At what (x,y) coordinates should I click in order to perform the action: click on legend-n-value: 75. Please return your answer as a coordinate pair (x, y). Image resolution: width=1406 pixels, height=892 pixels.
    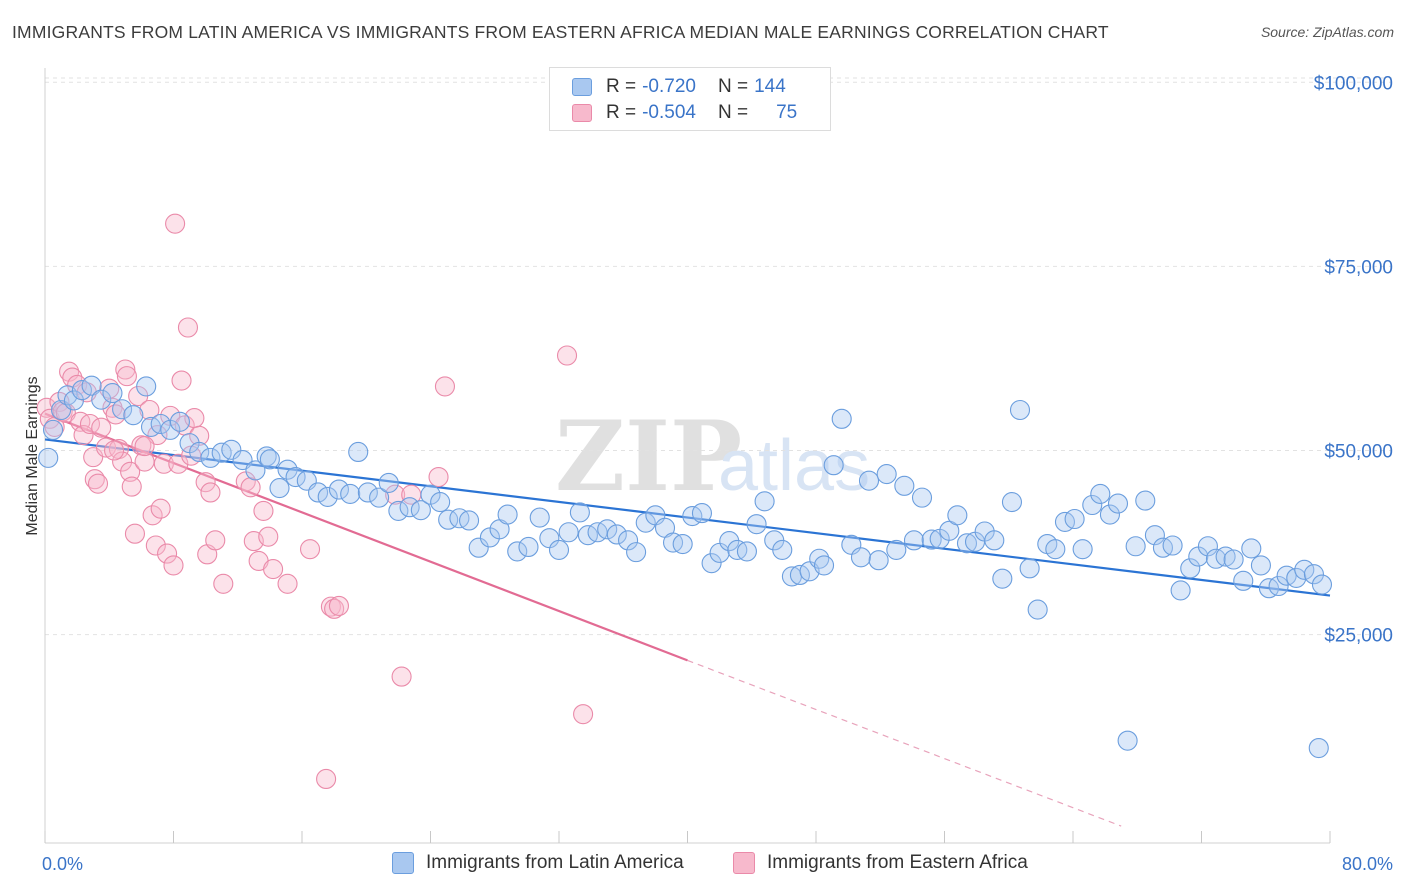
    Looking at the image, I should click on (787, 112).